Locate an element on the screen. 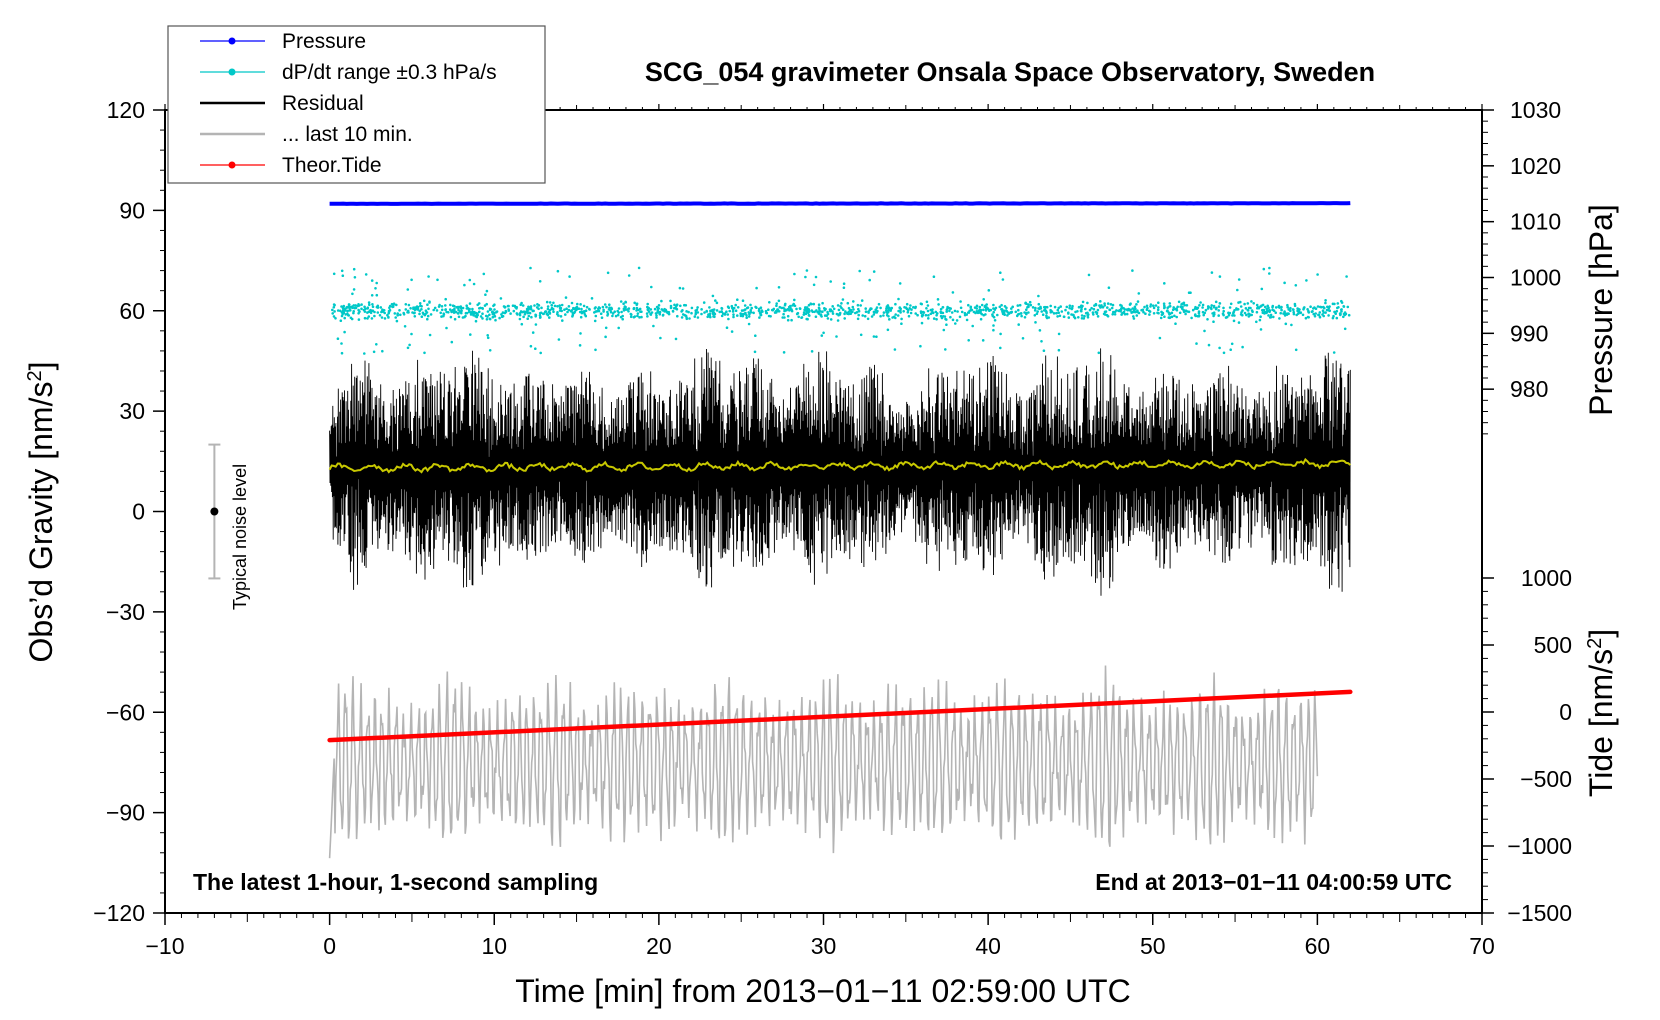  noise-bar-center-dot is located at coordinates (214, 511).